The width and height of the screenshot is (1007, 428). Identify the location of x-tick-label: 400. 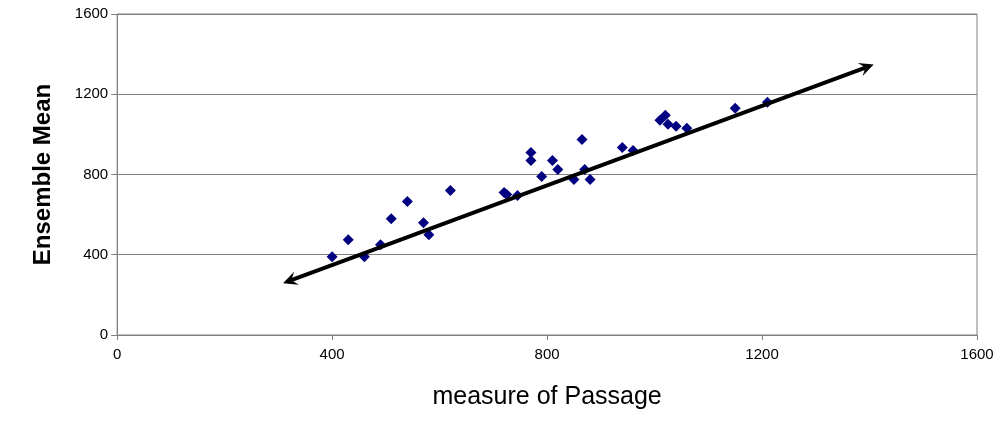
(332, 354).